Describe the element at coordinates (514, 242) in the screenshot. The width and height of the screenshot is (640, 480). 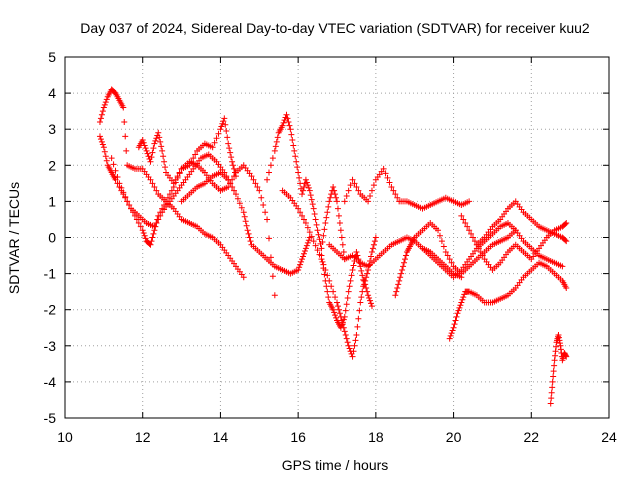
I see `series-track-n` at that location.